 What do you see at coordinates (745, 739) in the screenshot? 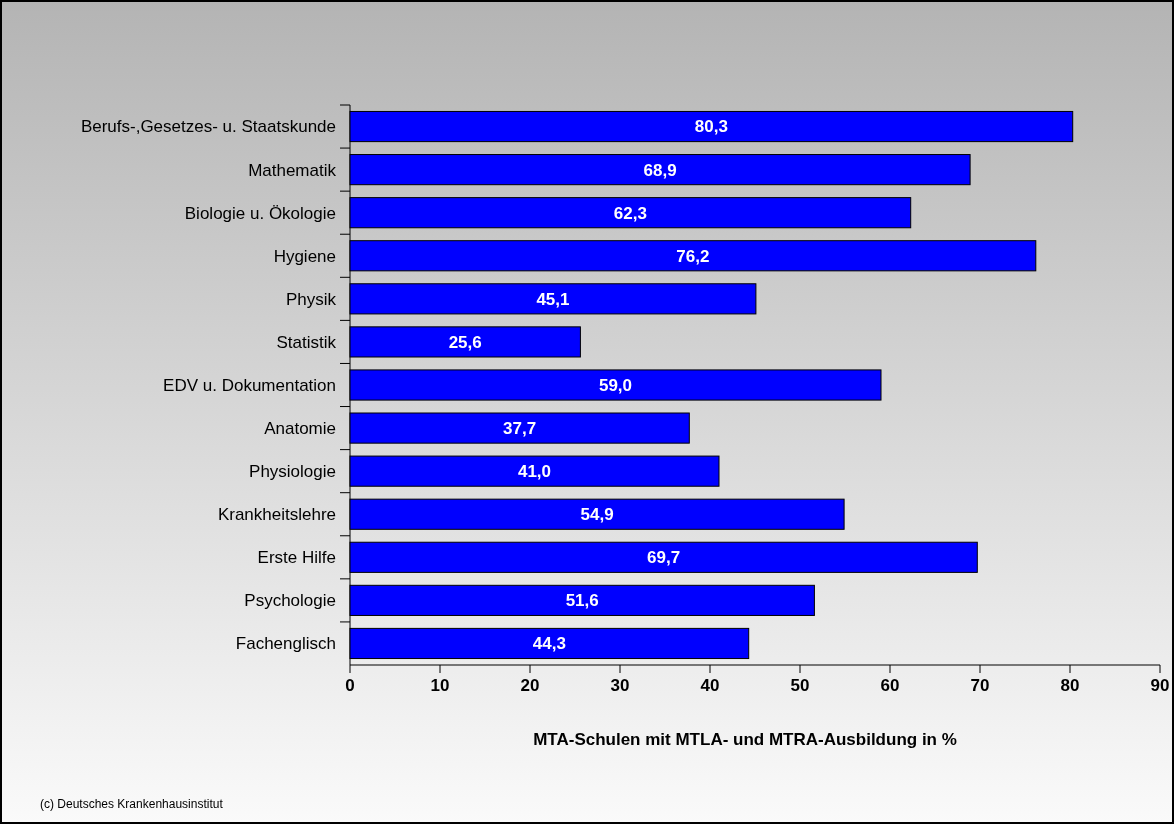
I see `x-axis-title: MTA-Schulen mit MTLA- und MTRA-Ausbildung in %` at bounding box center [745, 739].